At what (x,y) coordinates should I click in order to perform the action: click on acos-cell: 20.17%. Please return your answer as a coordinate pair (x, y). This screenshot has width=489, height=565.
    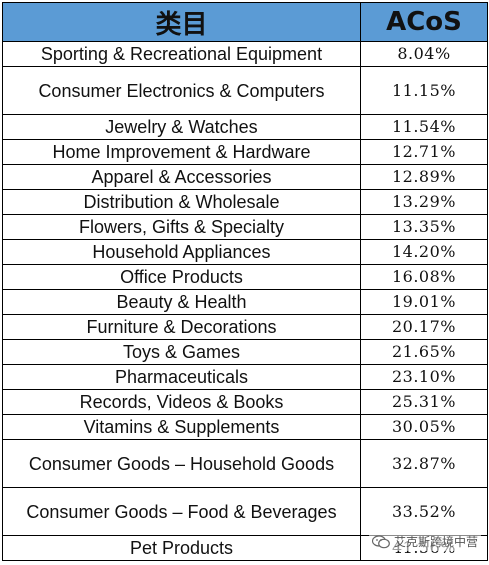
    Looking at the image, I should click on (424, 327).